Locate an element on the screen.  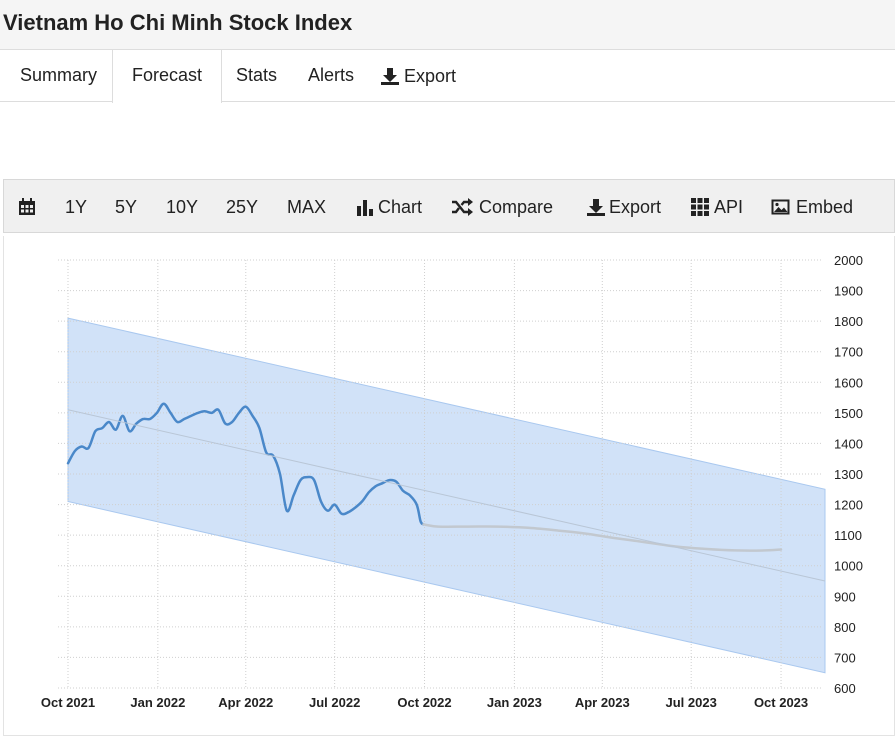
range-5y-button: 5Y is located at coordinates (126, 206).